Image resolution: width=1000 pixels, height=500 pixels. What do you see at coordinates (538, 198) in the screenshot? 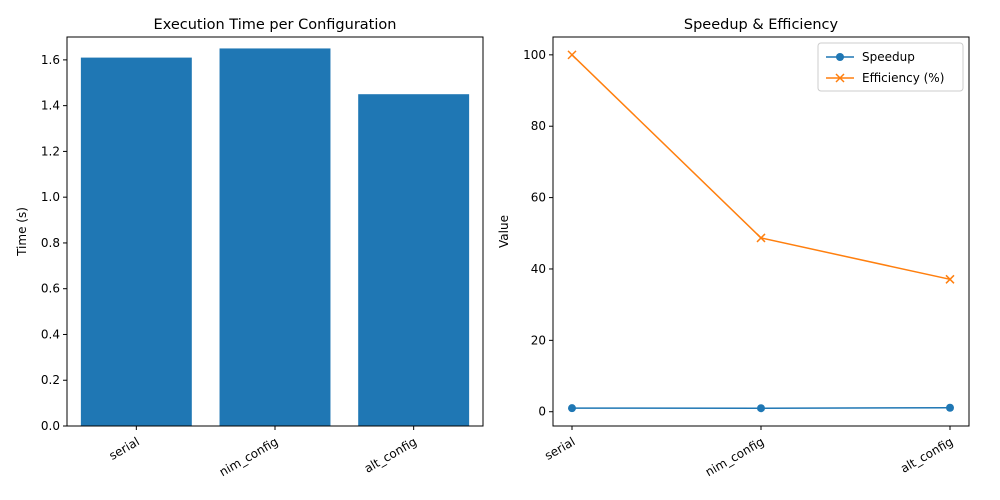
I see `y-tick-label: 60` at bounding box center [538, 198].